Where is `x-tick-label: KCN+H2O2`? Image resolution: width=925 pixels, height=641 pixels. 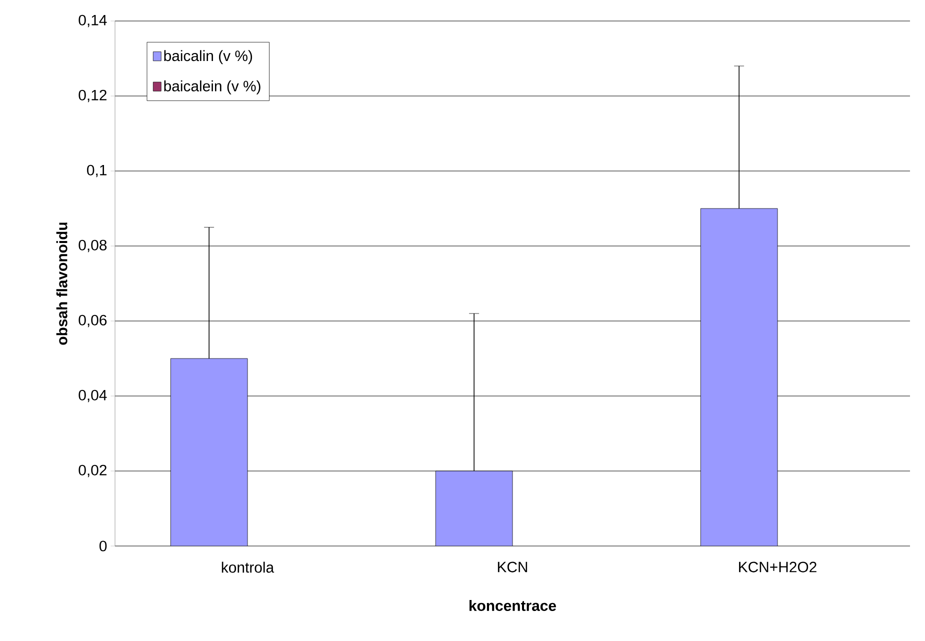
x-tick-label: KCN+H2O2 is located at coordinates (777, 567).